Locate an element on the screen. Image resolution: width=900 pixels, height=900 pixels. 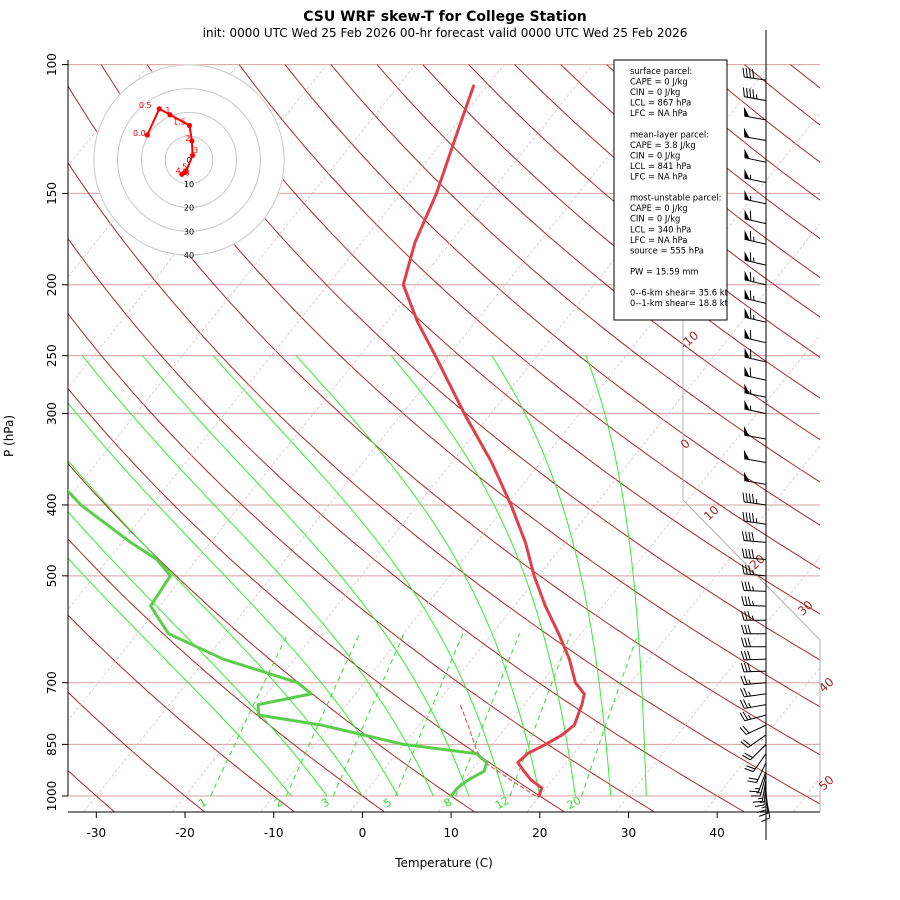
y-axis-label: P (hPa) is located at coordinates (9, 436).